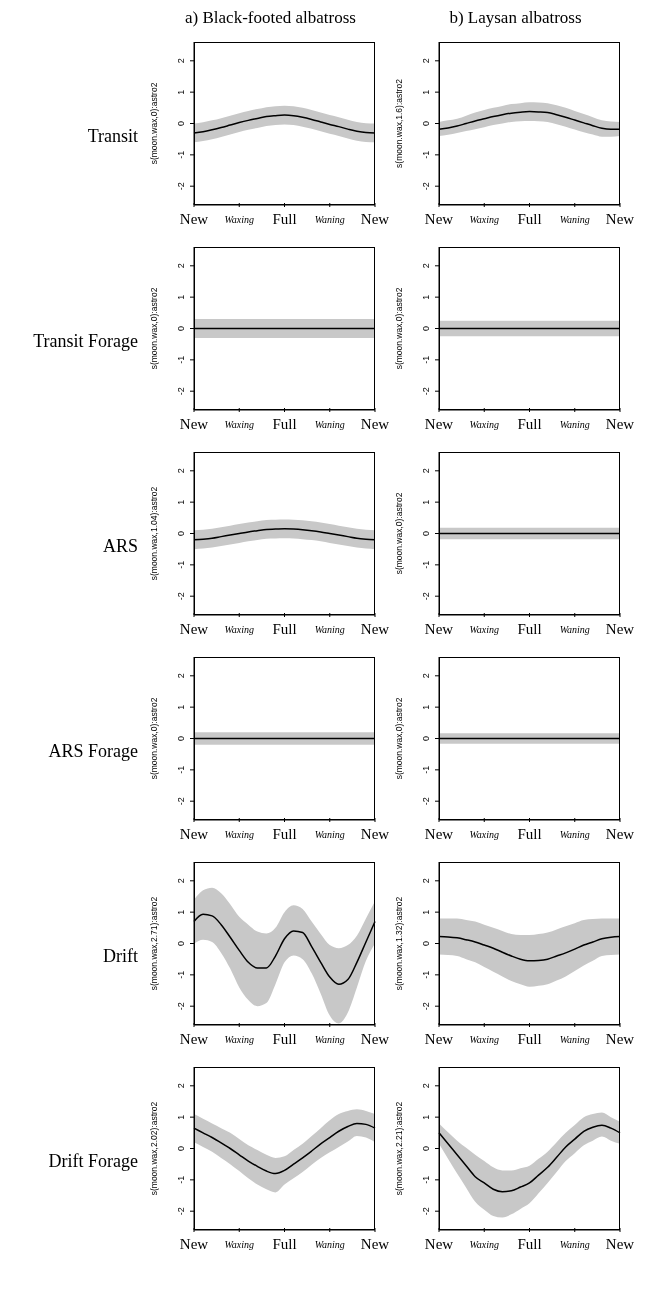 This screenshot has width=647, height=1310. I want to click on text: ARS Forage, so click(92, 751).